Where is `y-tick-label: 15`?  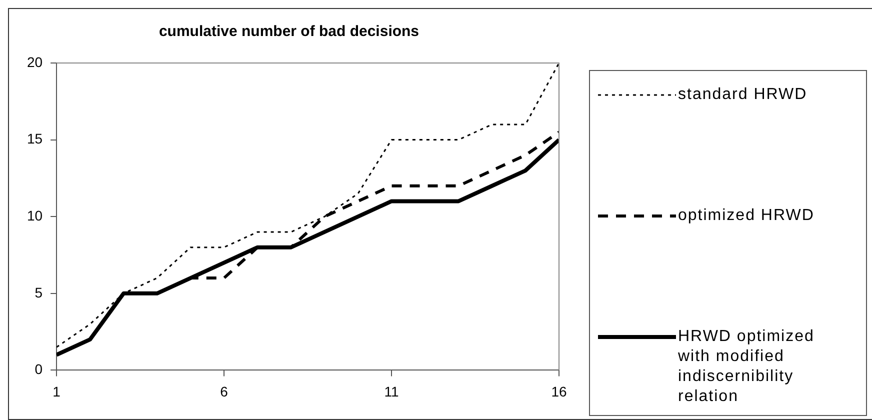 y-tick-label: 15 is located at coordinates (34, 138).